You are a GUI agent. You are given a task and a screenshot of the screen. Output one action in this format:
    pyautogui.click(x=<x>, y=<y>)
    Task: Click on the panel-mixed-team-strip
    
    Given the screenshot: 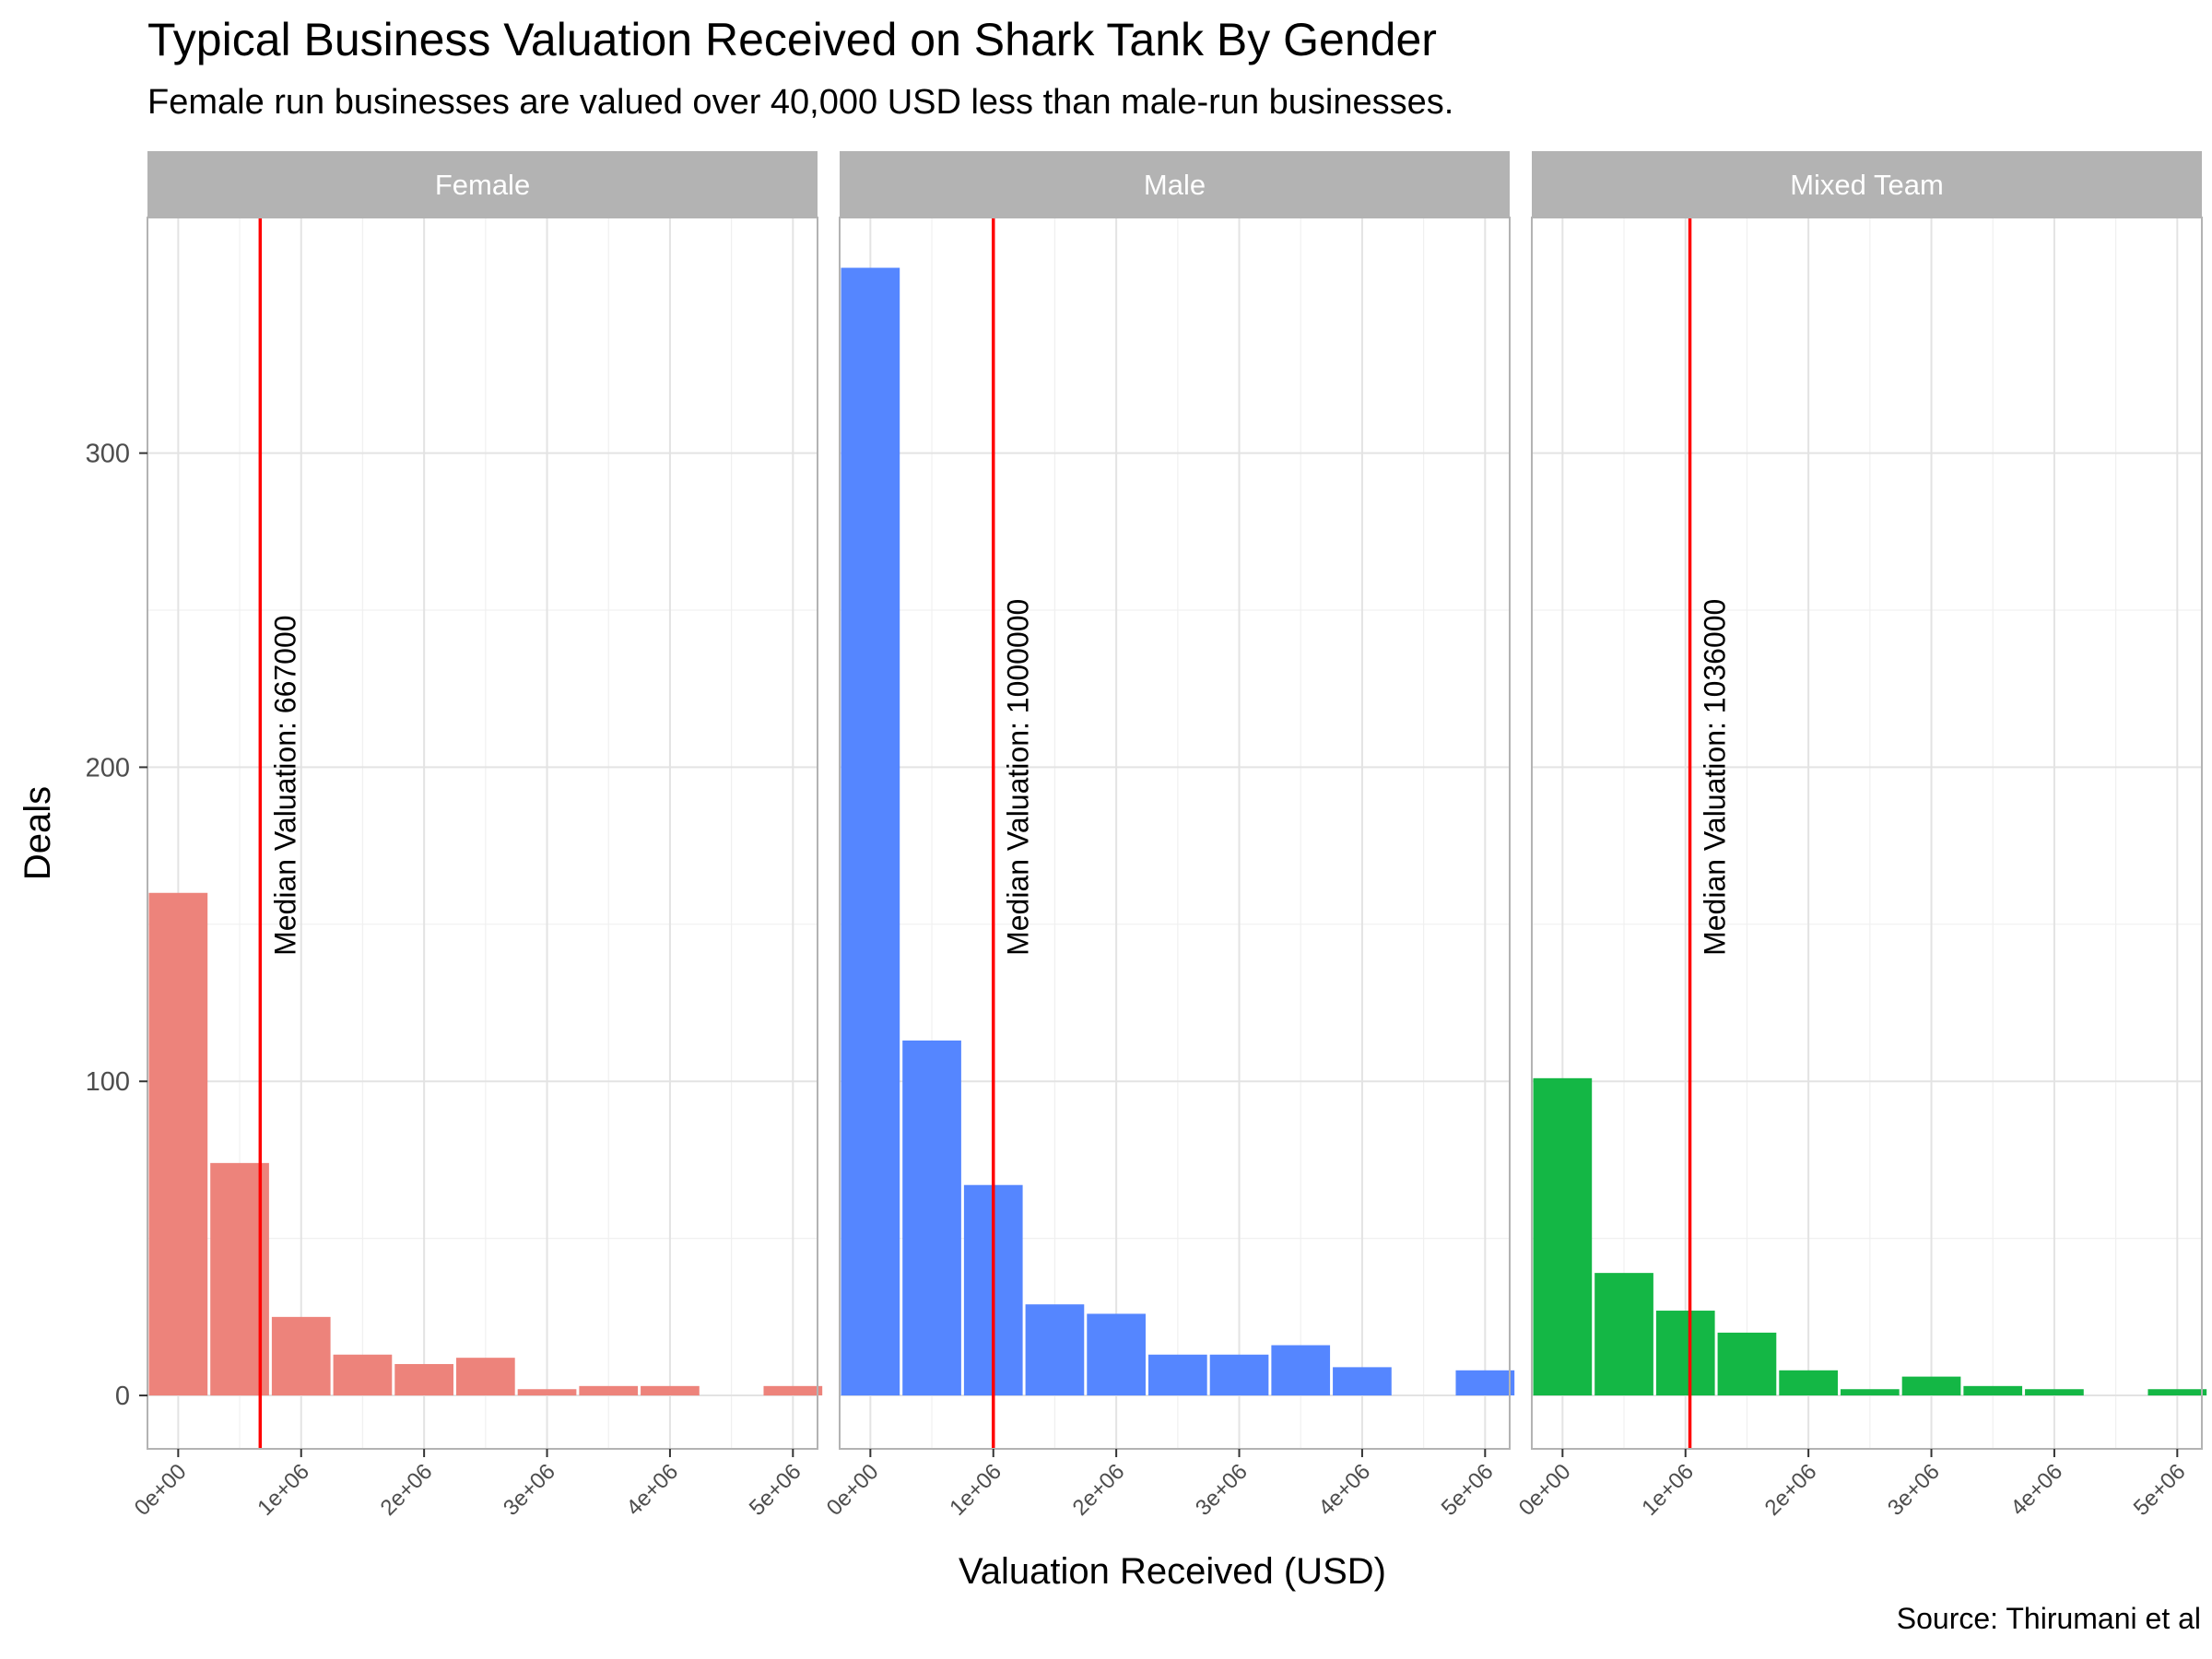 What is the action you would take?
    pyautogui.click(x=1867, y=184)
    